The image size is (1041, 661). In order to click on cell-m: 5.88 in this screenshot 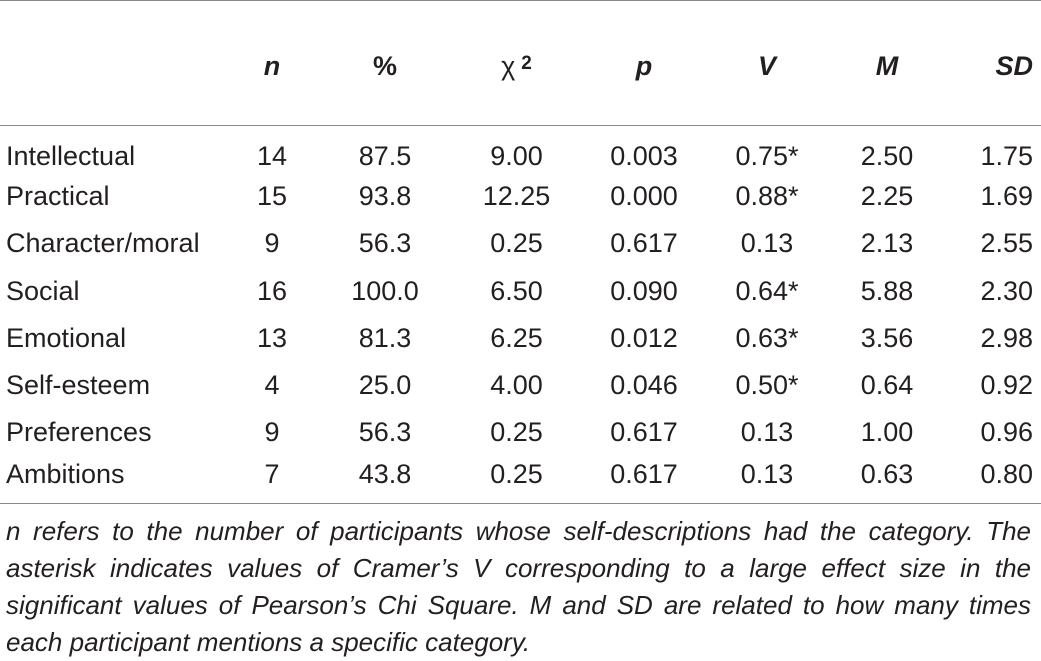, I will do `click(887, 290)`.